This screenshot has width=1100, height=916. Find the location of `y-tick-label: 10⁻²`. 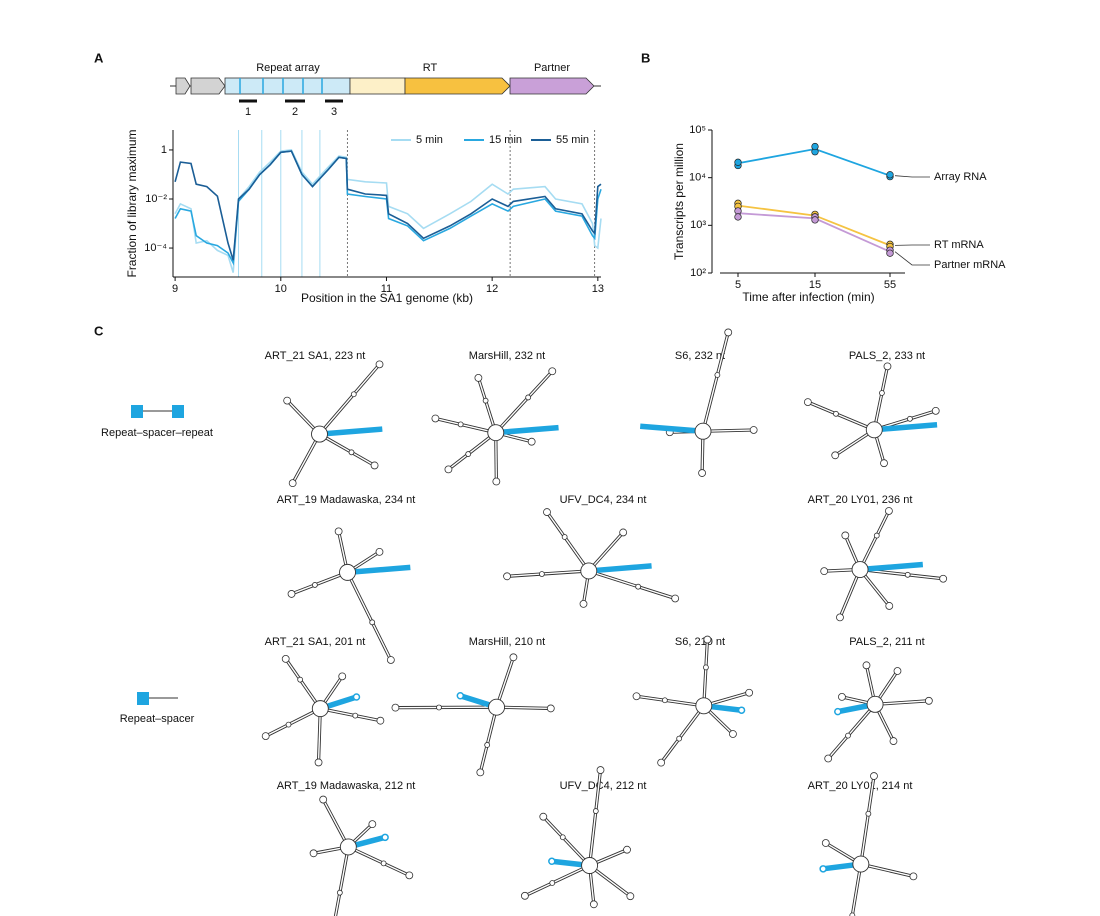

y-tick-label: 10⁻² is located at coordinates (156, 199).